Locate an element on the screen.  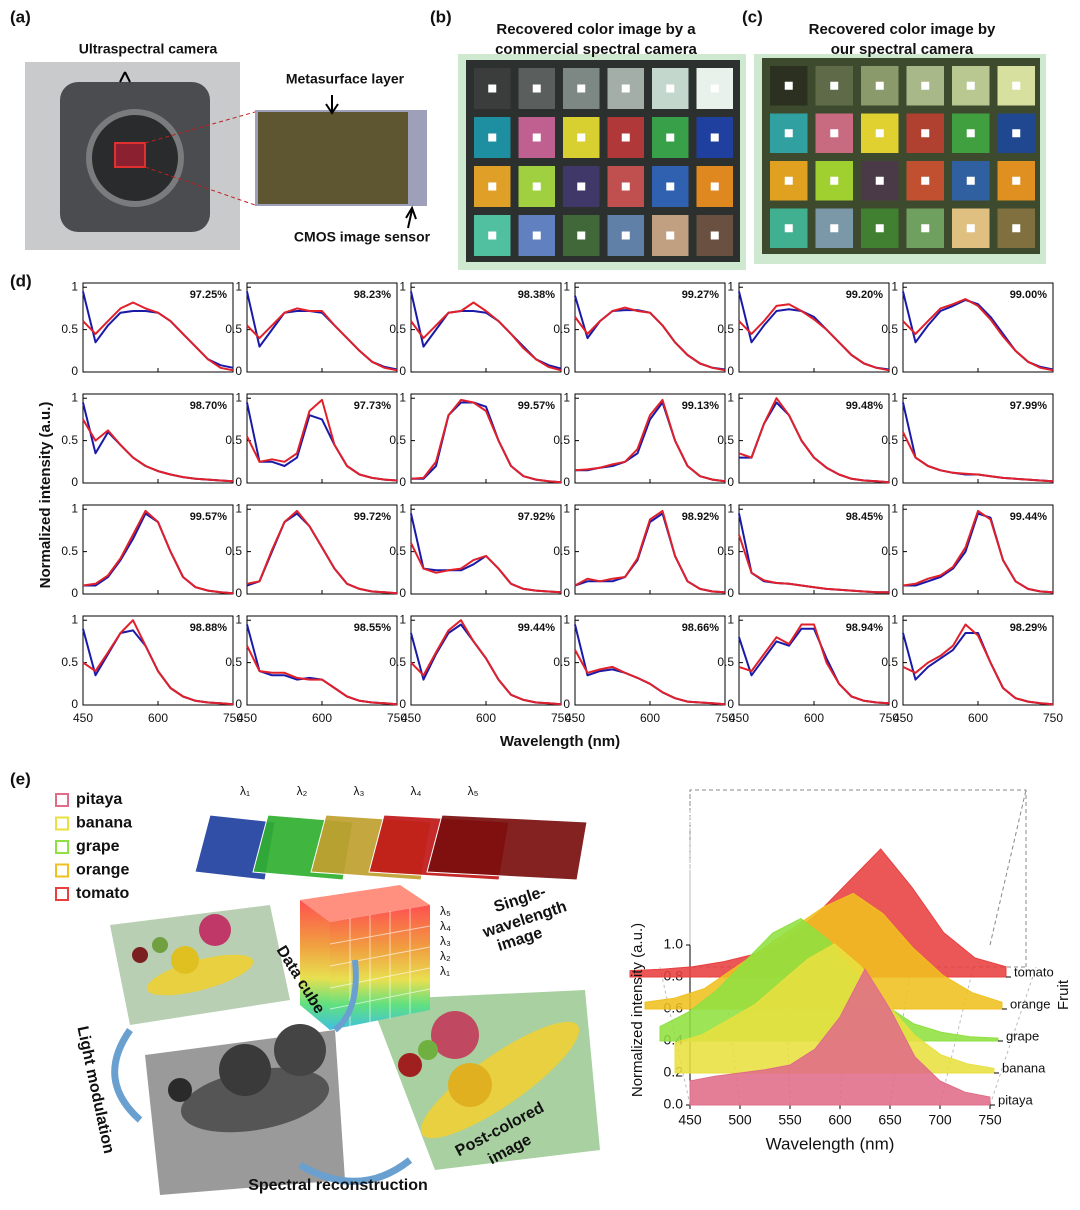
color-checker-c is located at coordinates (901, 156).